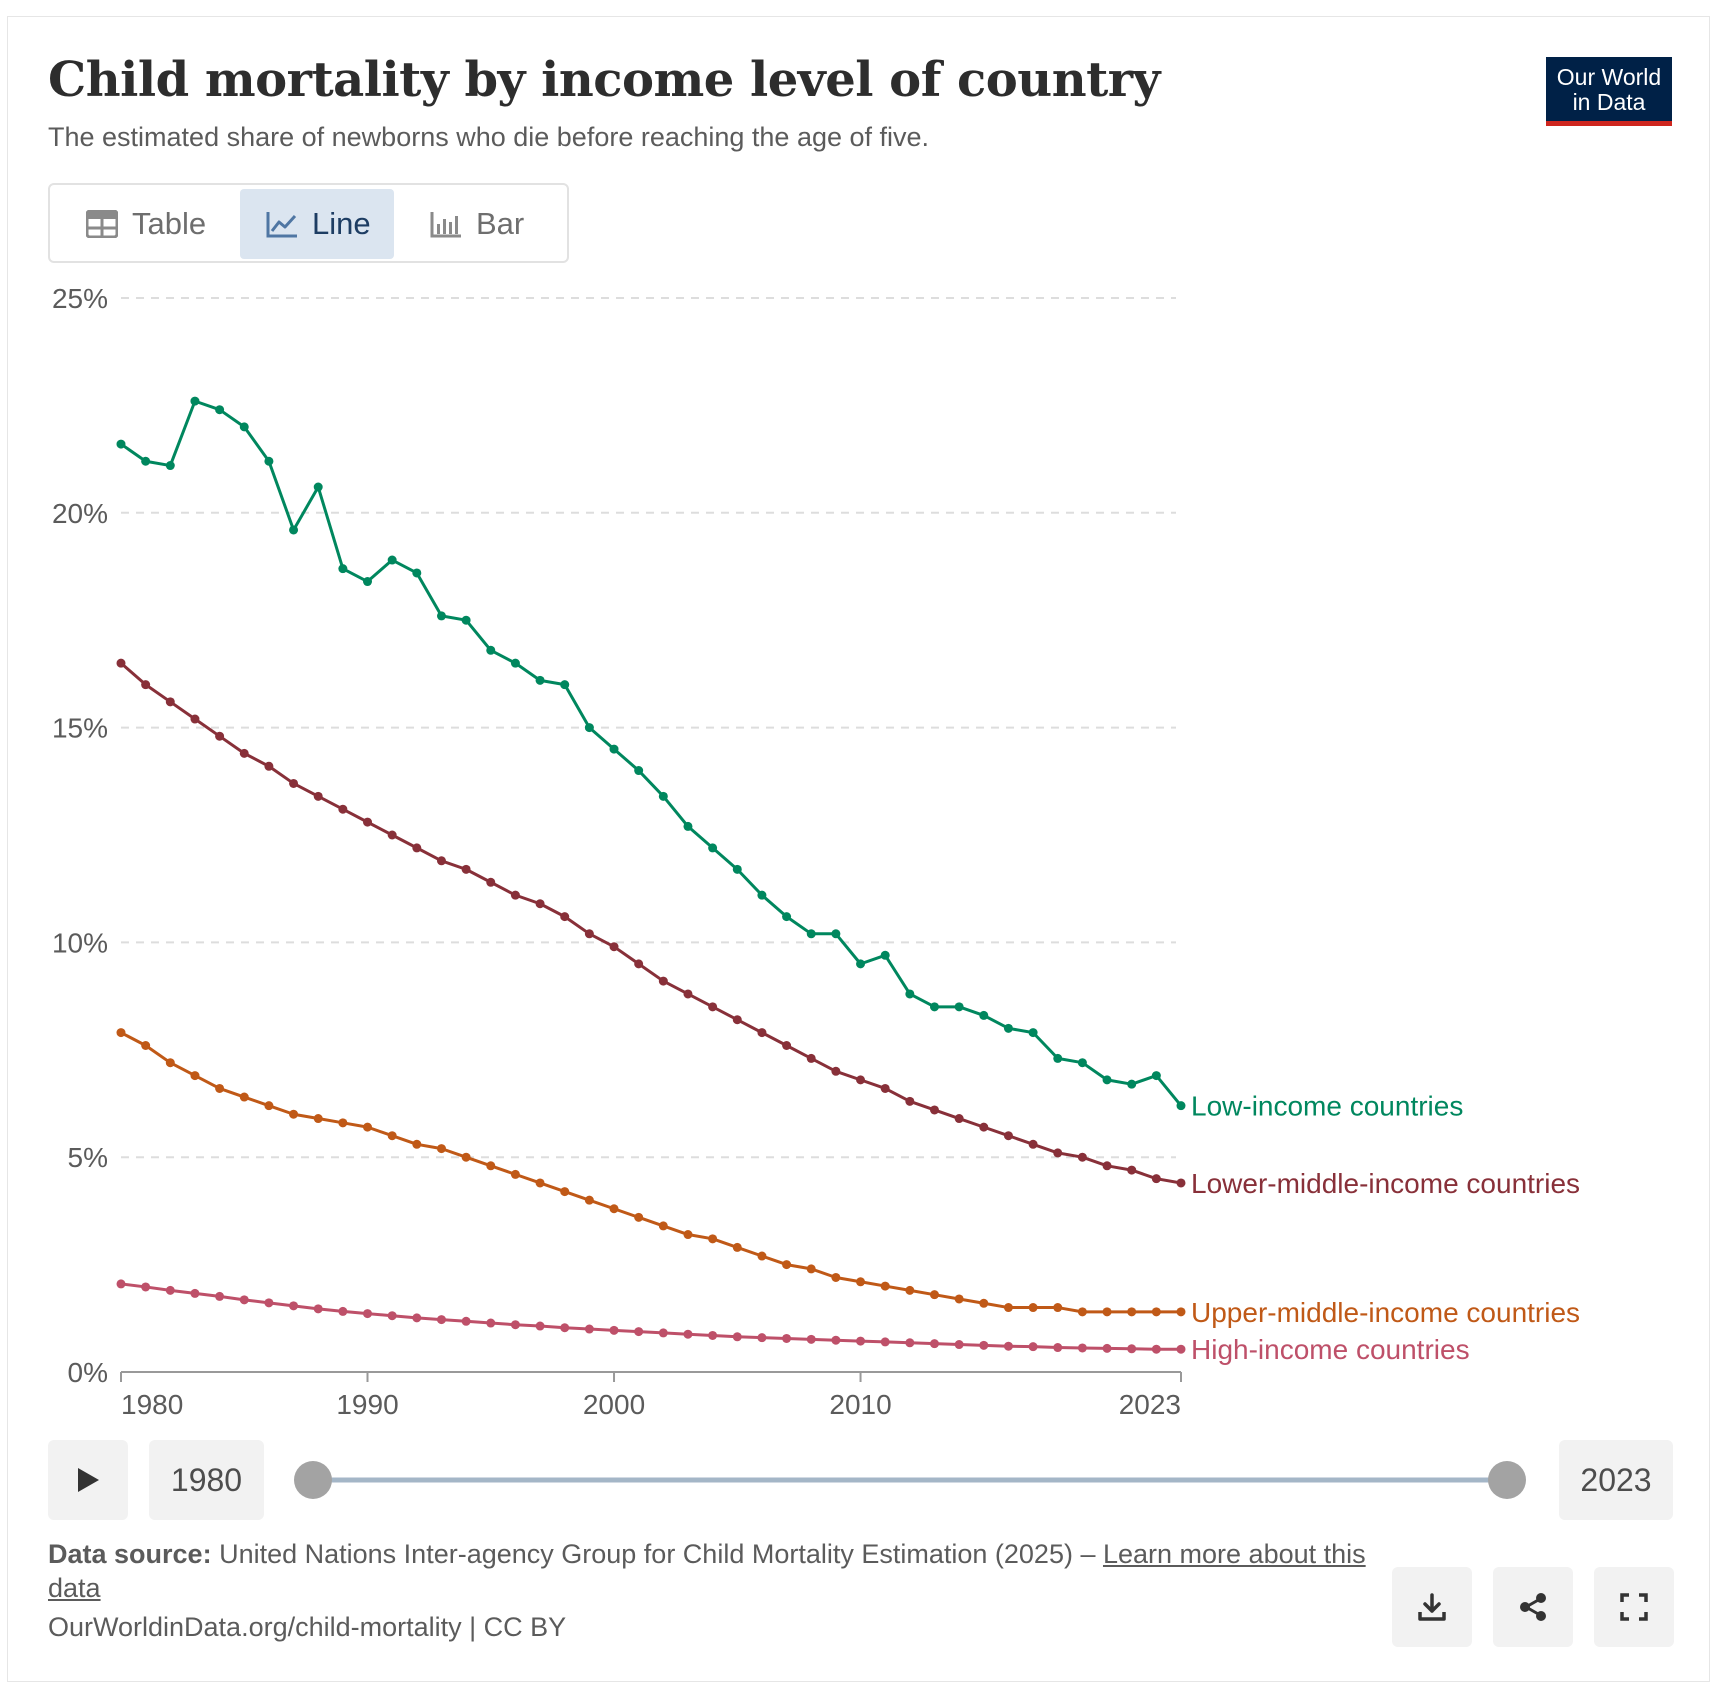 The width and height of the screenshot is (1719, 1694). Describe the element at coordinates (1507, 1480) in the screenshot. I see `slider-end-handle` at that location.